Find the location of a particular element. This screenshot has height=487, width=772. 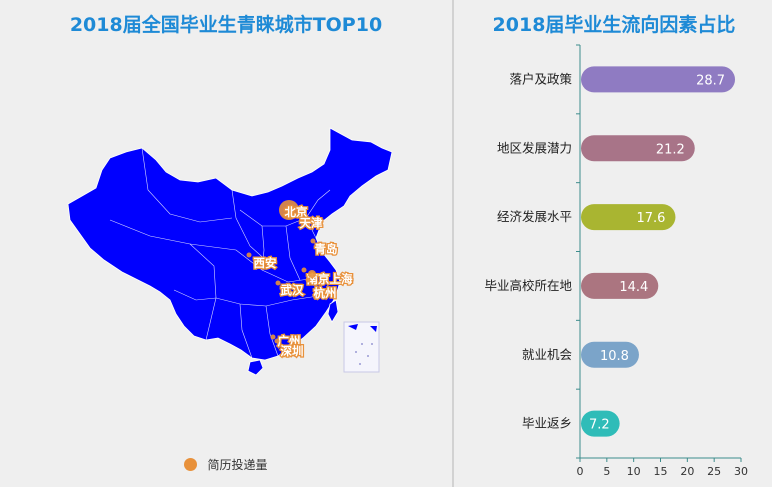

category-label: 就业机会 is located at coordinates (547, 354).